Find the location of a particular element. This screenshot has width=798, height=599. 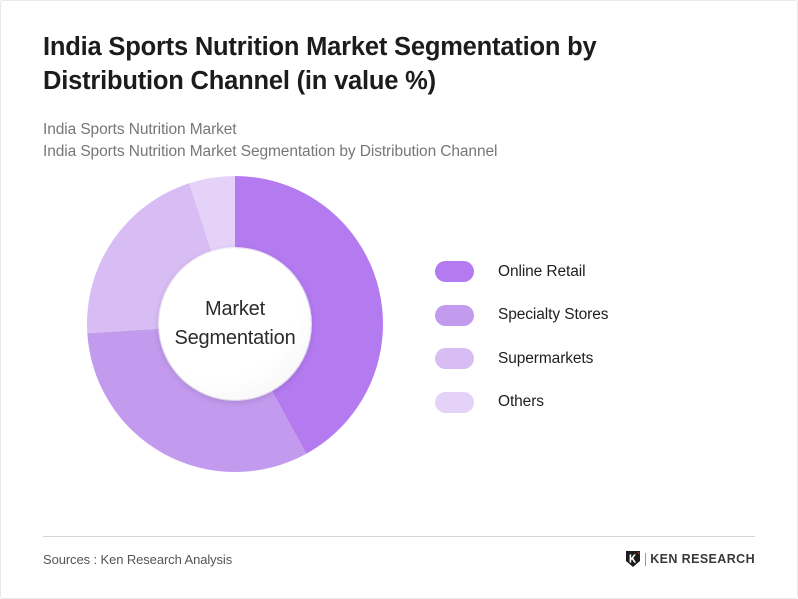

brand-logo: KEN RESEARCH is located at coordinates (690, 559).